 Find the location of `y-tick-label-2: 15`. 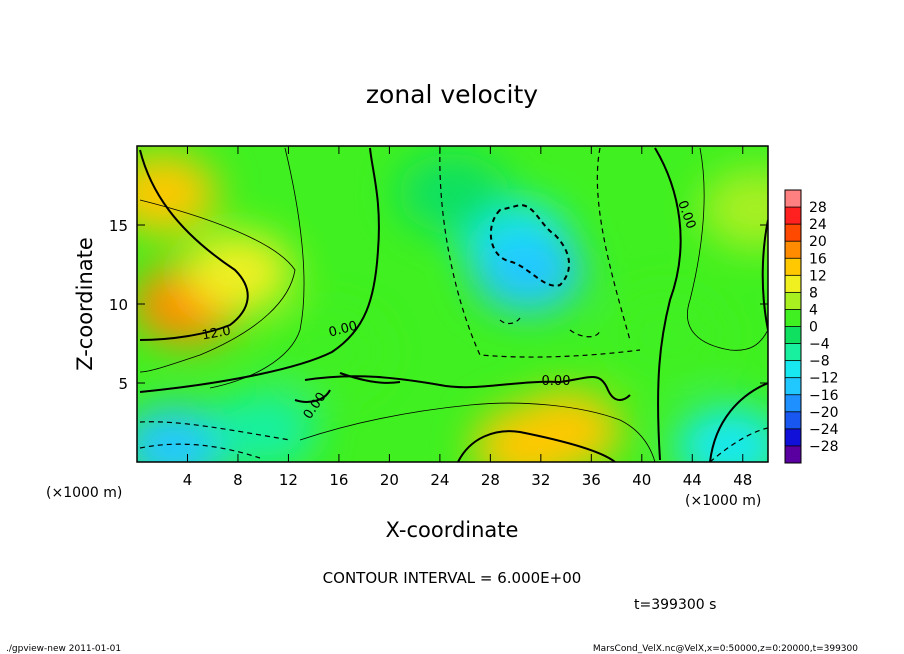

y-tick-label-2: 15 is located at coordinates (118, 226).